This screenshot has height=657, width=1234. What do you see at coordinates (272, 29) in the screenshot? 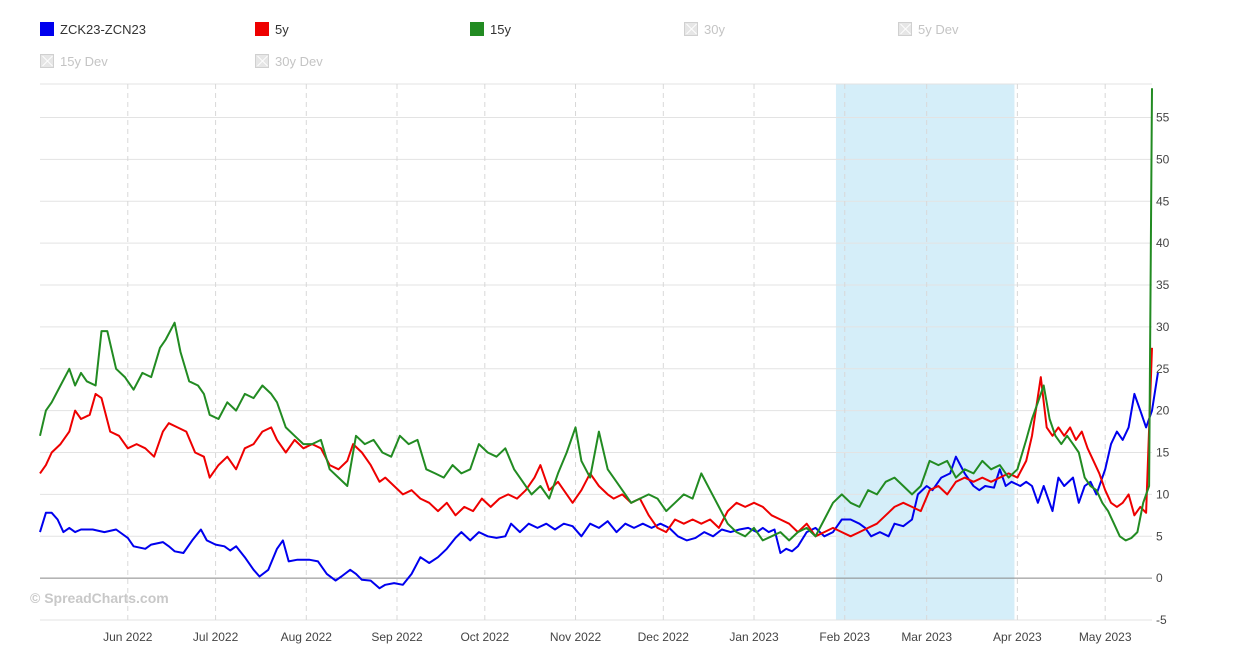
I see `legend-item-5y: 5y` at bounding box center [272, 29].